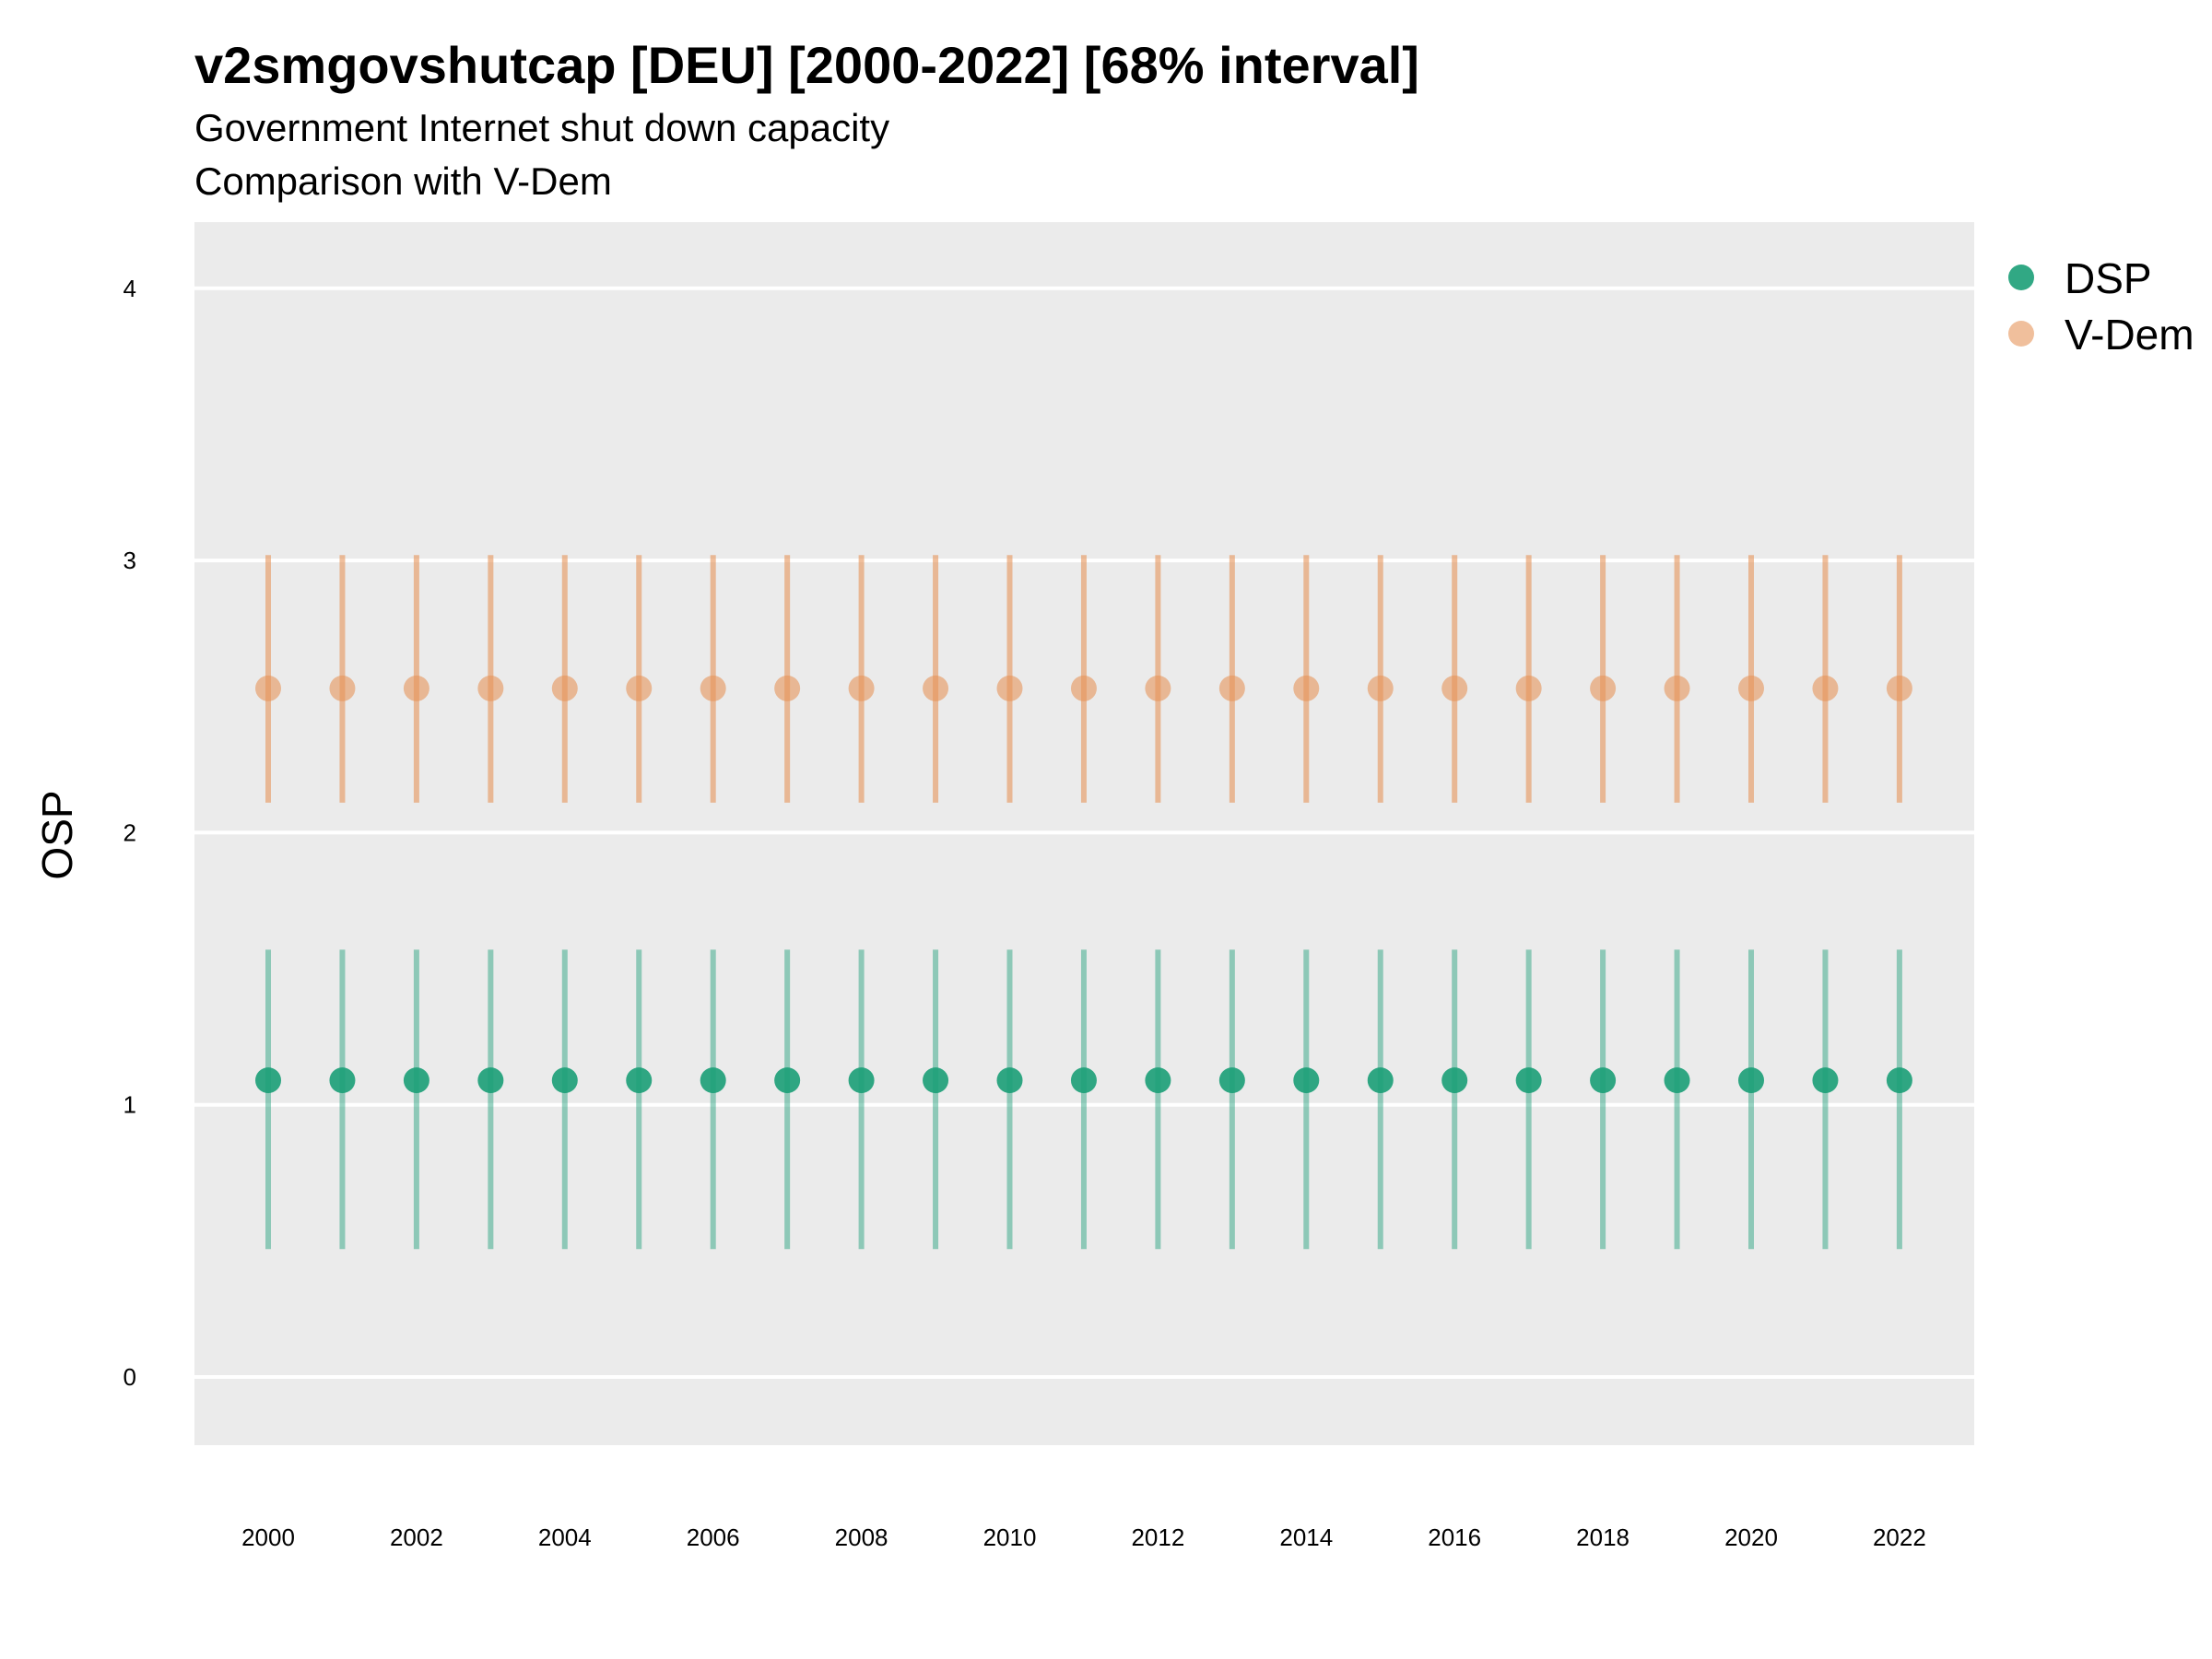 This screenshot has width=2212, height=1659. Describe the element at coordinates (403, 181) in the screenshot. I see `chart-subtitle-comparison: Comparison with V-Dem` at that location.